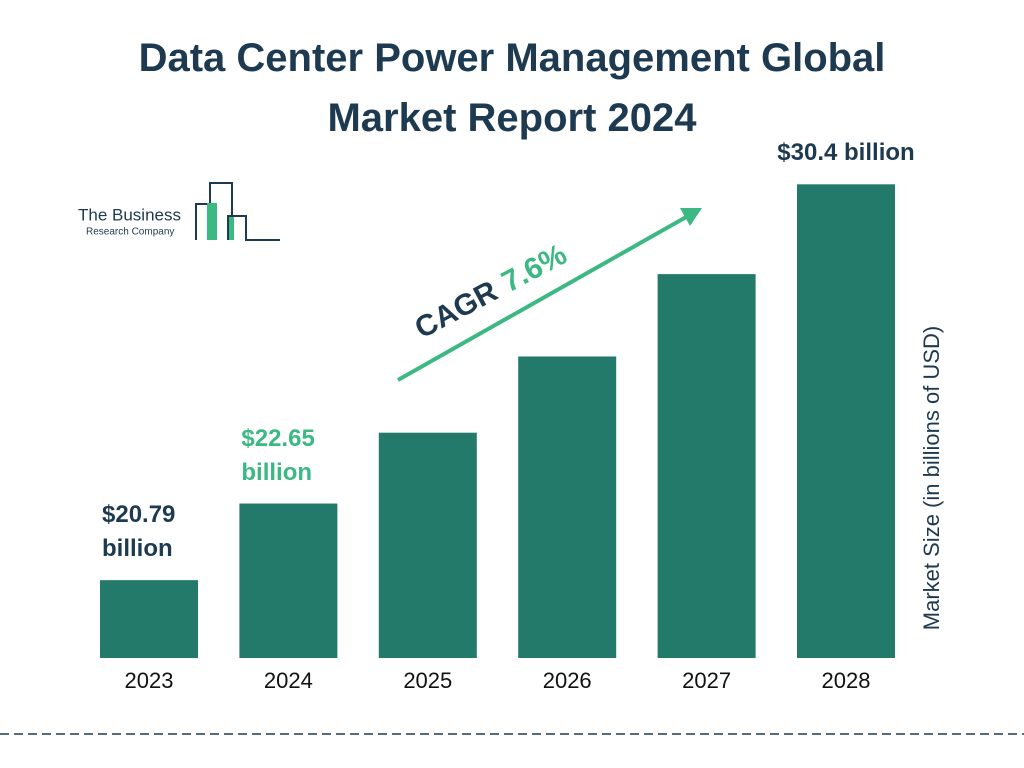 The image size is (1024, 768). Describe the element at coordinates (931, 478) in the screenshot. I see `y-axis-label: Market Size (in billions of USD)` at that location.